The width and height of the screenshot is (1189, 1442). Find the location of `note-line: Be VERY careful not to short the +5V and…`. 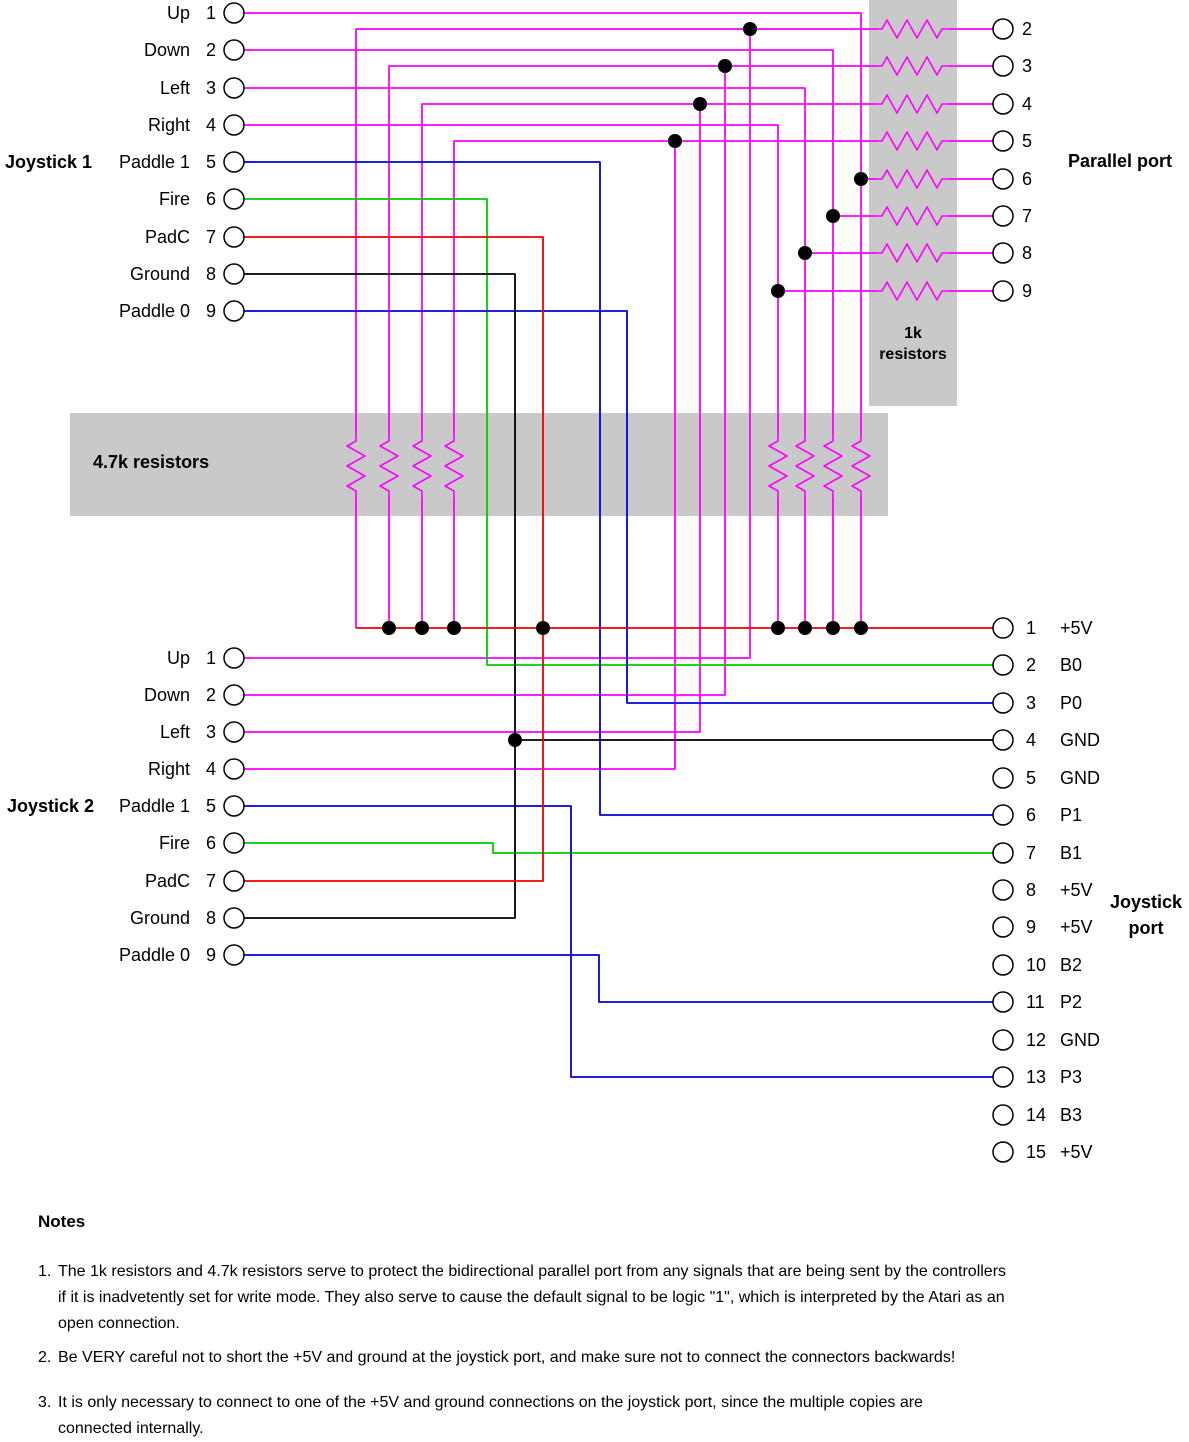

note-line: Be VERY careful not to short the +5V and… is located at coordinates (507, 1357).